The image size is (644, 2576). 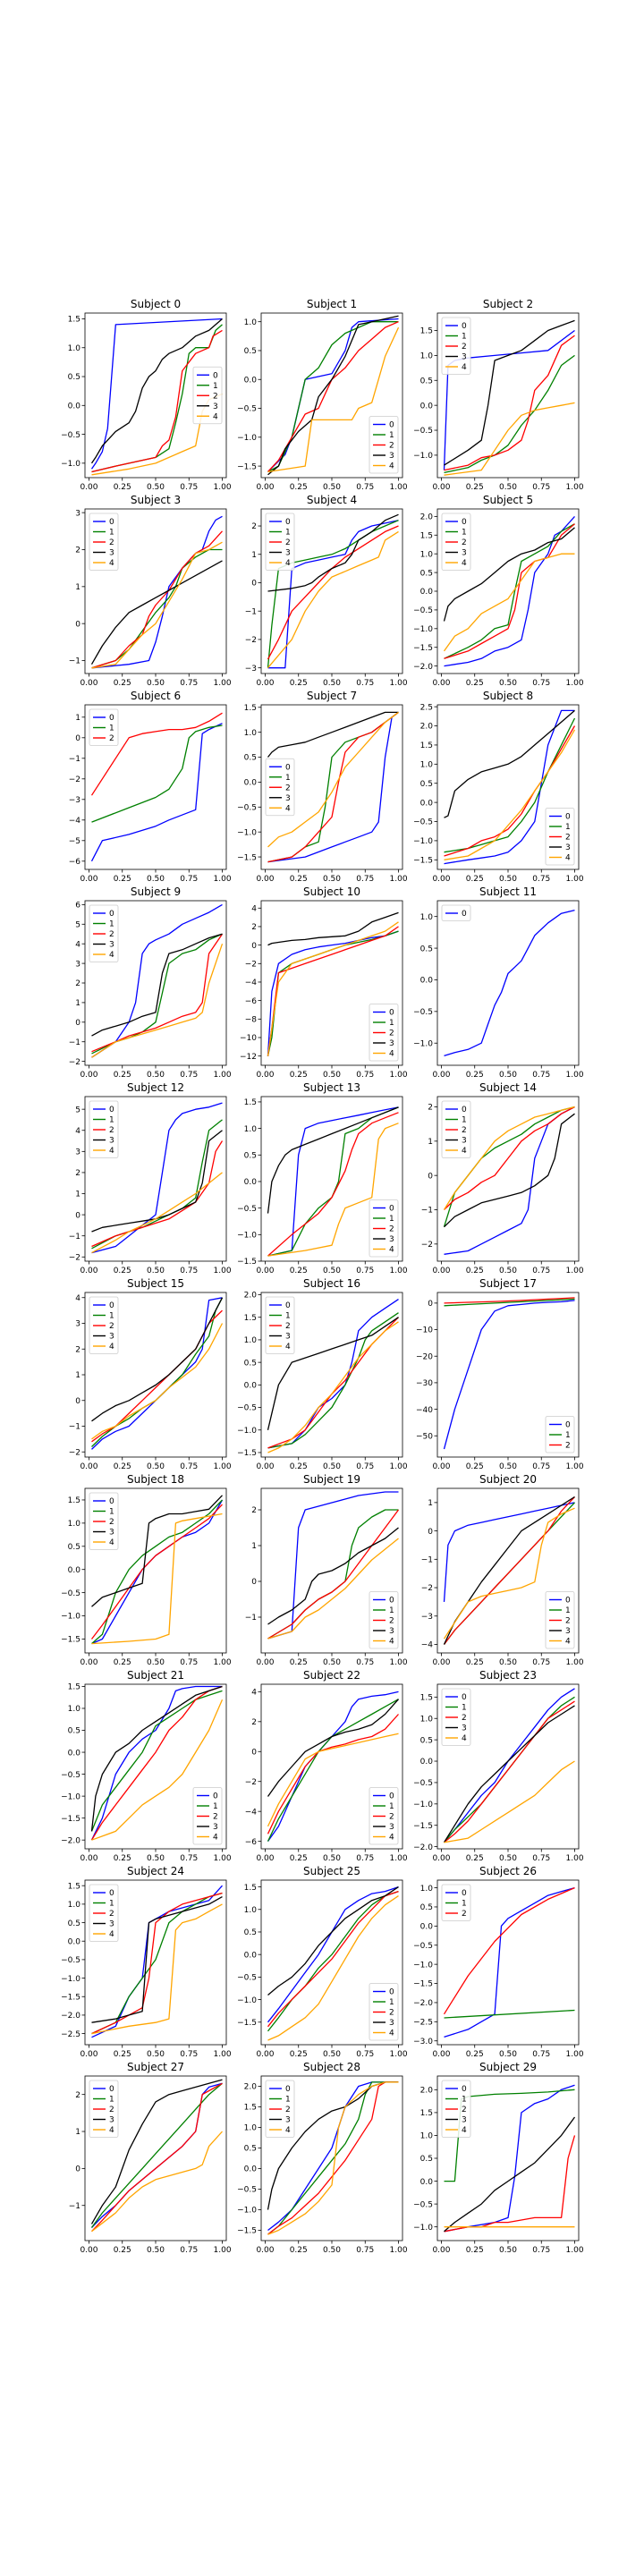 I want to click on y-tick-label: −0.5, so click(x=247, y=1209).